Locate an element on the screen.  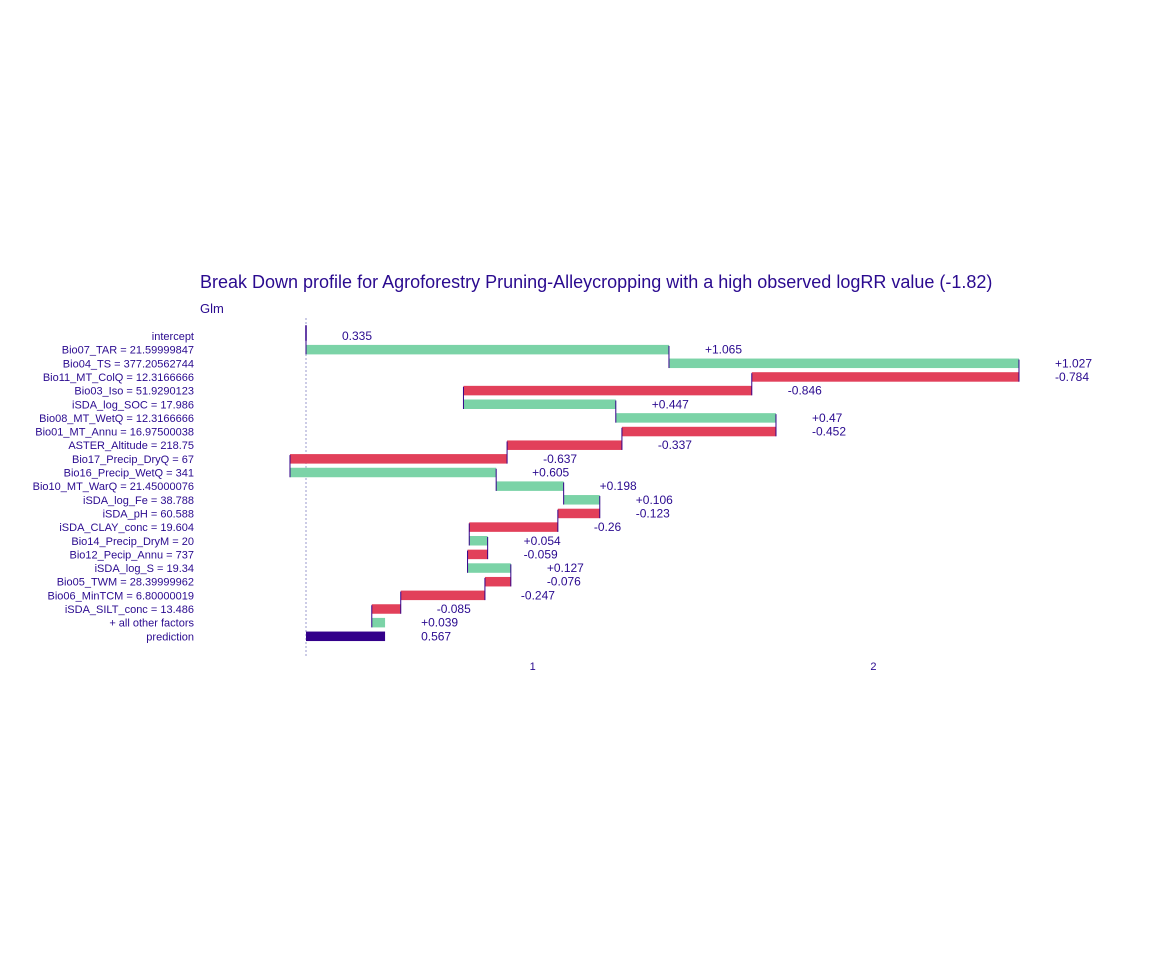
value-label: -0.059 is located at coordinates (541, 554).